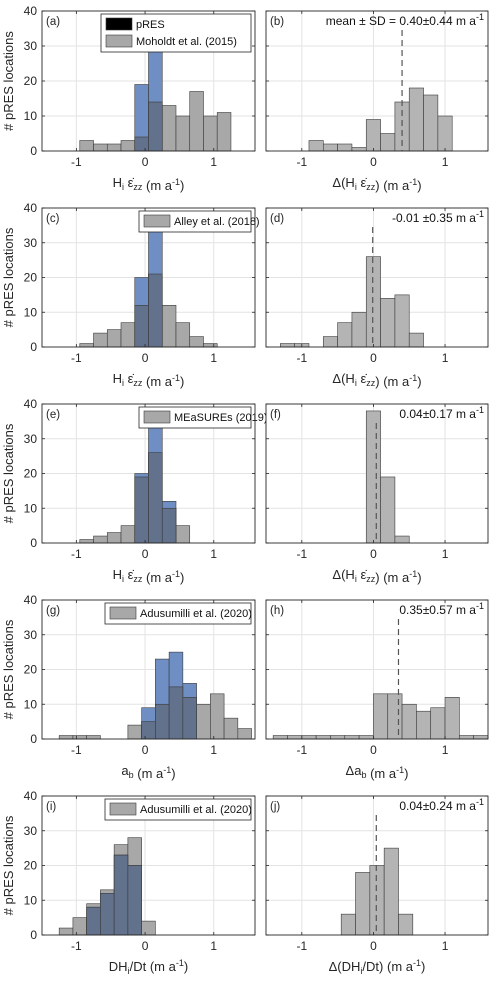 This screenshot has width=500, height=983. I want to click on panel-label: (i), so click(51, 807).